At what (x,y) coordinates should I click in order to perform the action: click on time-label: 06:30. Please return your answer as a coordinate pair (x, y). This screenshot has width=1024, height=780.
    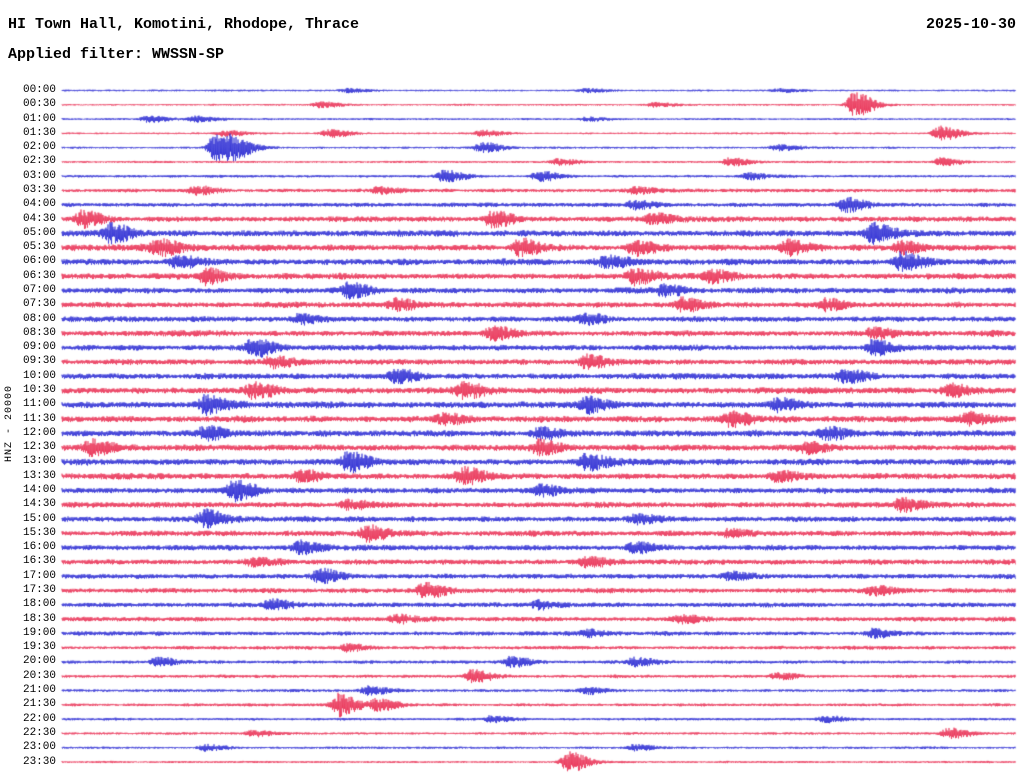
    Looking at the image, I should click on (39, 275).